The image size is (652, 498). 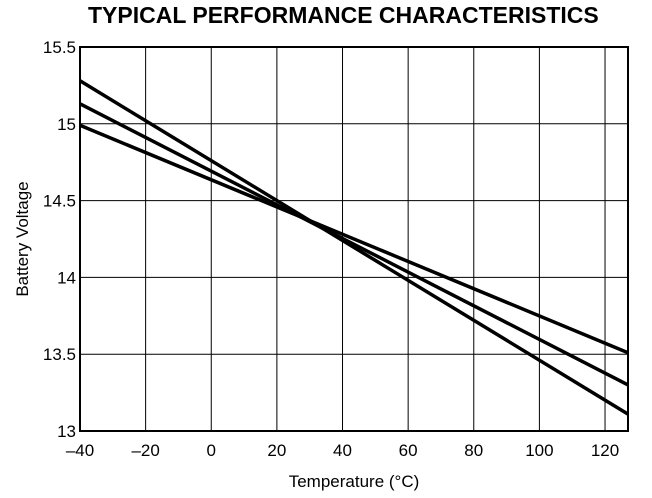 I want to click on chart-title: TYPICAL PERFORMANCE CHARACTERISTICS, so click(x=343, y=15).